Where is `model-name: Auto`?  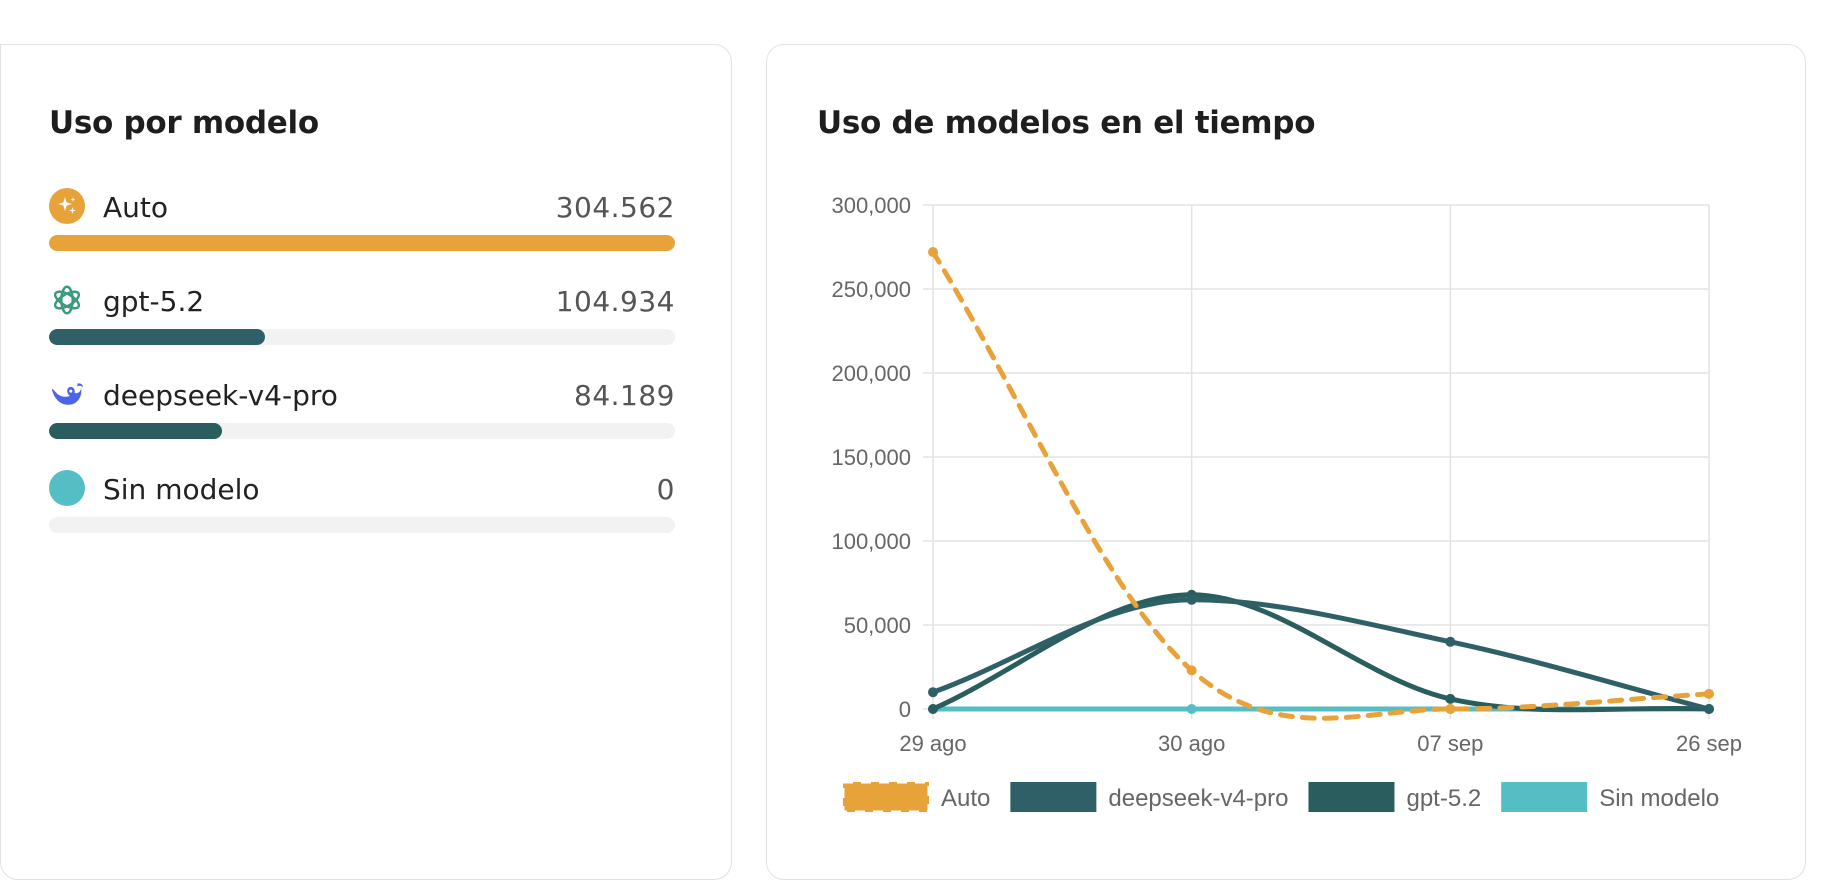 model-name: Auto is located at coordinates (136, 207).